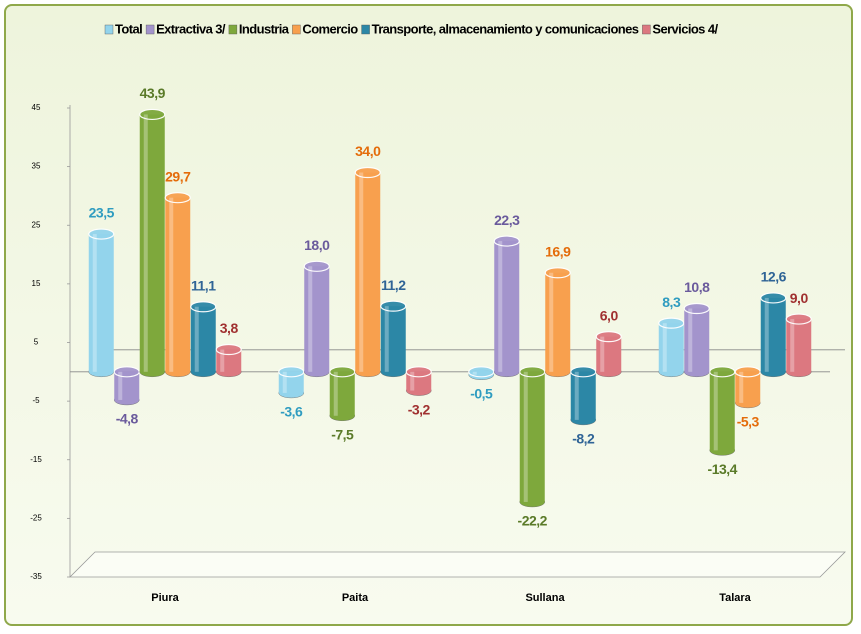  Describe the element at coordinates (419, 409) in the screenshot. I see `data-label: -3,2` at that location.